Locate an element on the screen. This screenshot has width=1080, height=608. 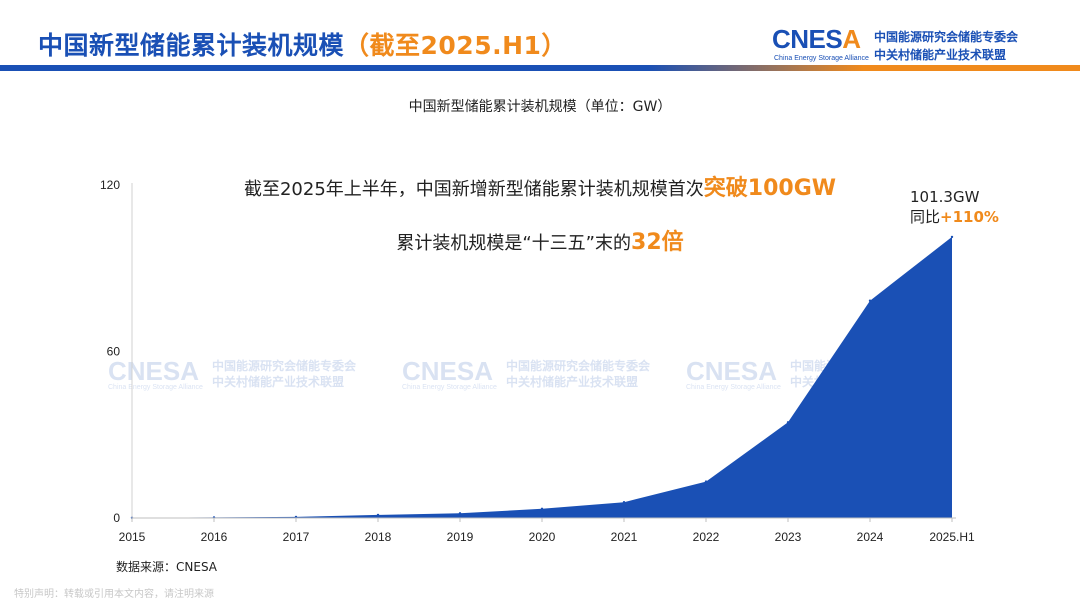
data-point-2018 is located at coordinates (378, 515).